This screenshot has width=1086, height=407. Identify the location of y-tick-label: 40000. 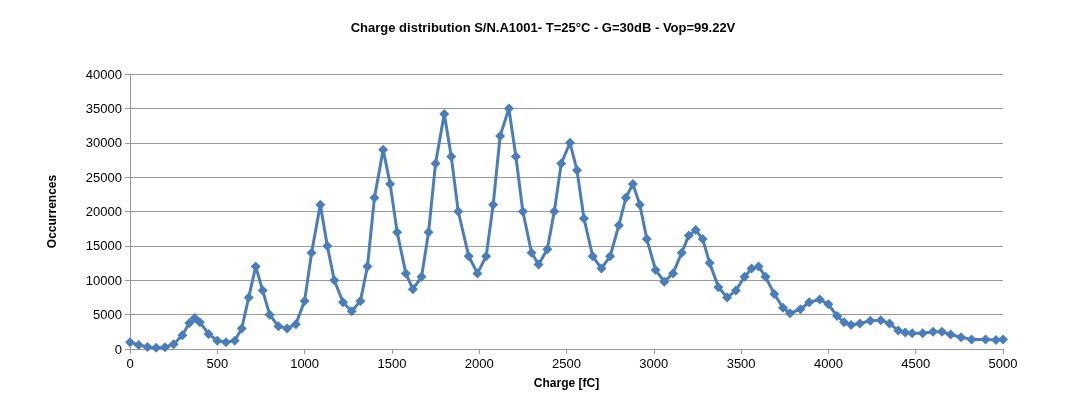
(103, 74).